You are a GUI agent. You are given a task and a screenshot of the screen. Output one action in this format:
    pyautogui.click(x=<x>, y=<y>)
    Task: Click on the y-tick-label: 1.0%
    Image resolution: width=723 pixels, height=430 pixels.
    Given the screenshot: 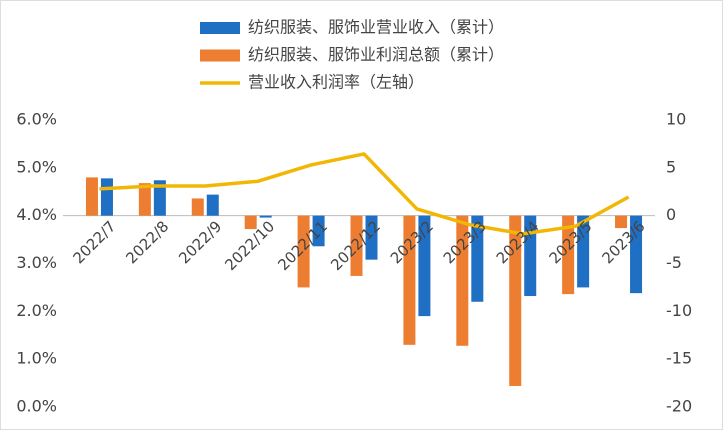 What is the action you would take?
    pyautogui.click(x=36, y=358)
    